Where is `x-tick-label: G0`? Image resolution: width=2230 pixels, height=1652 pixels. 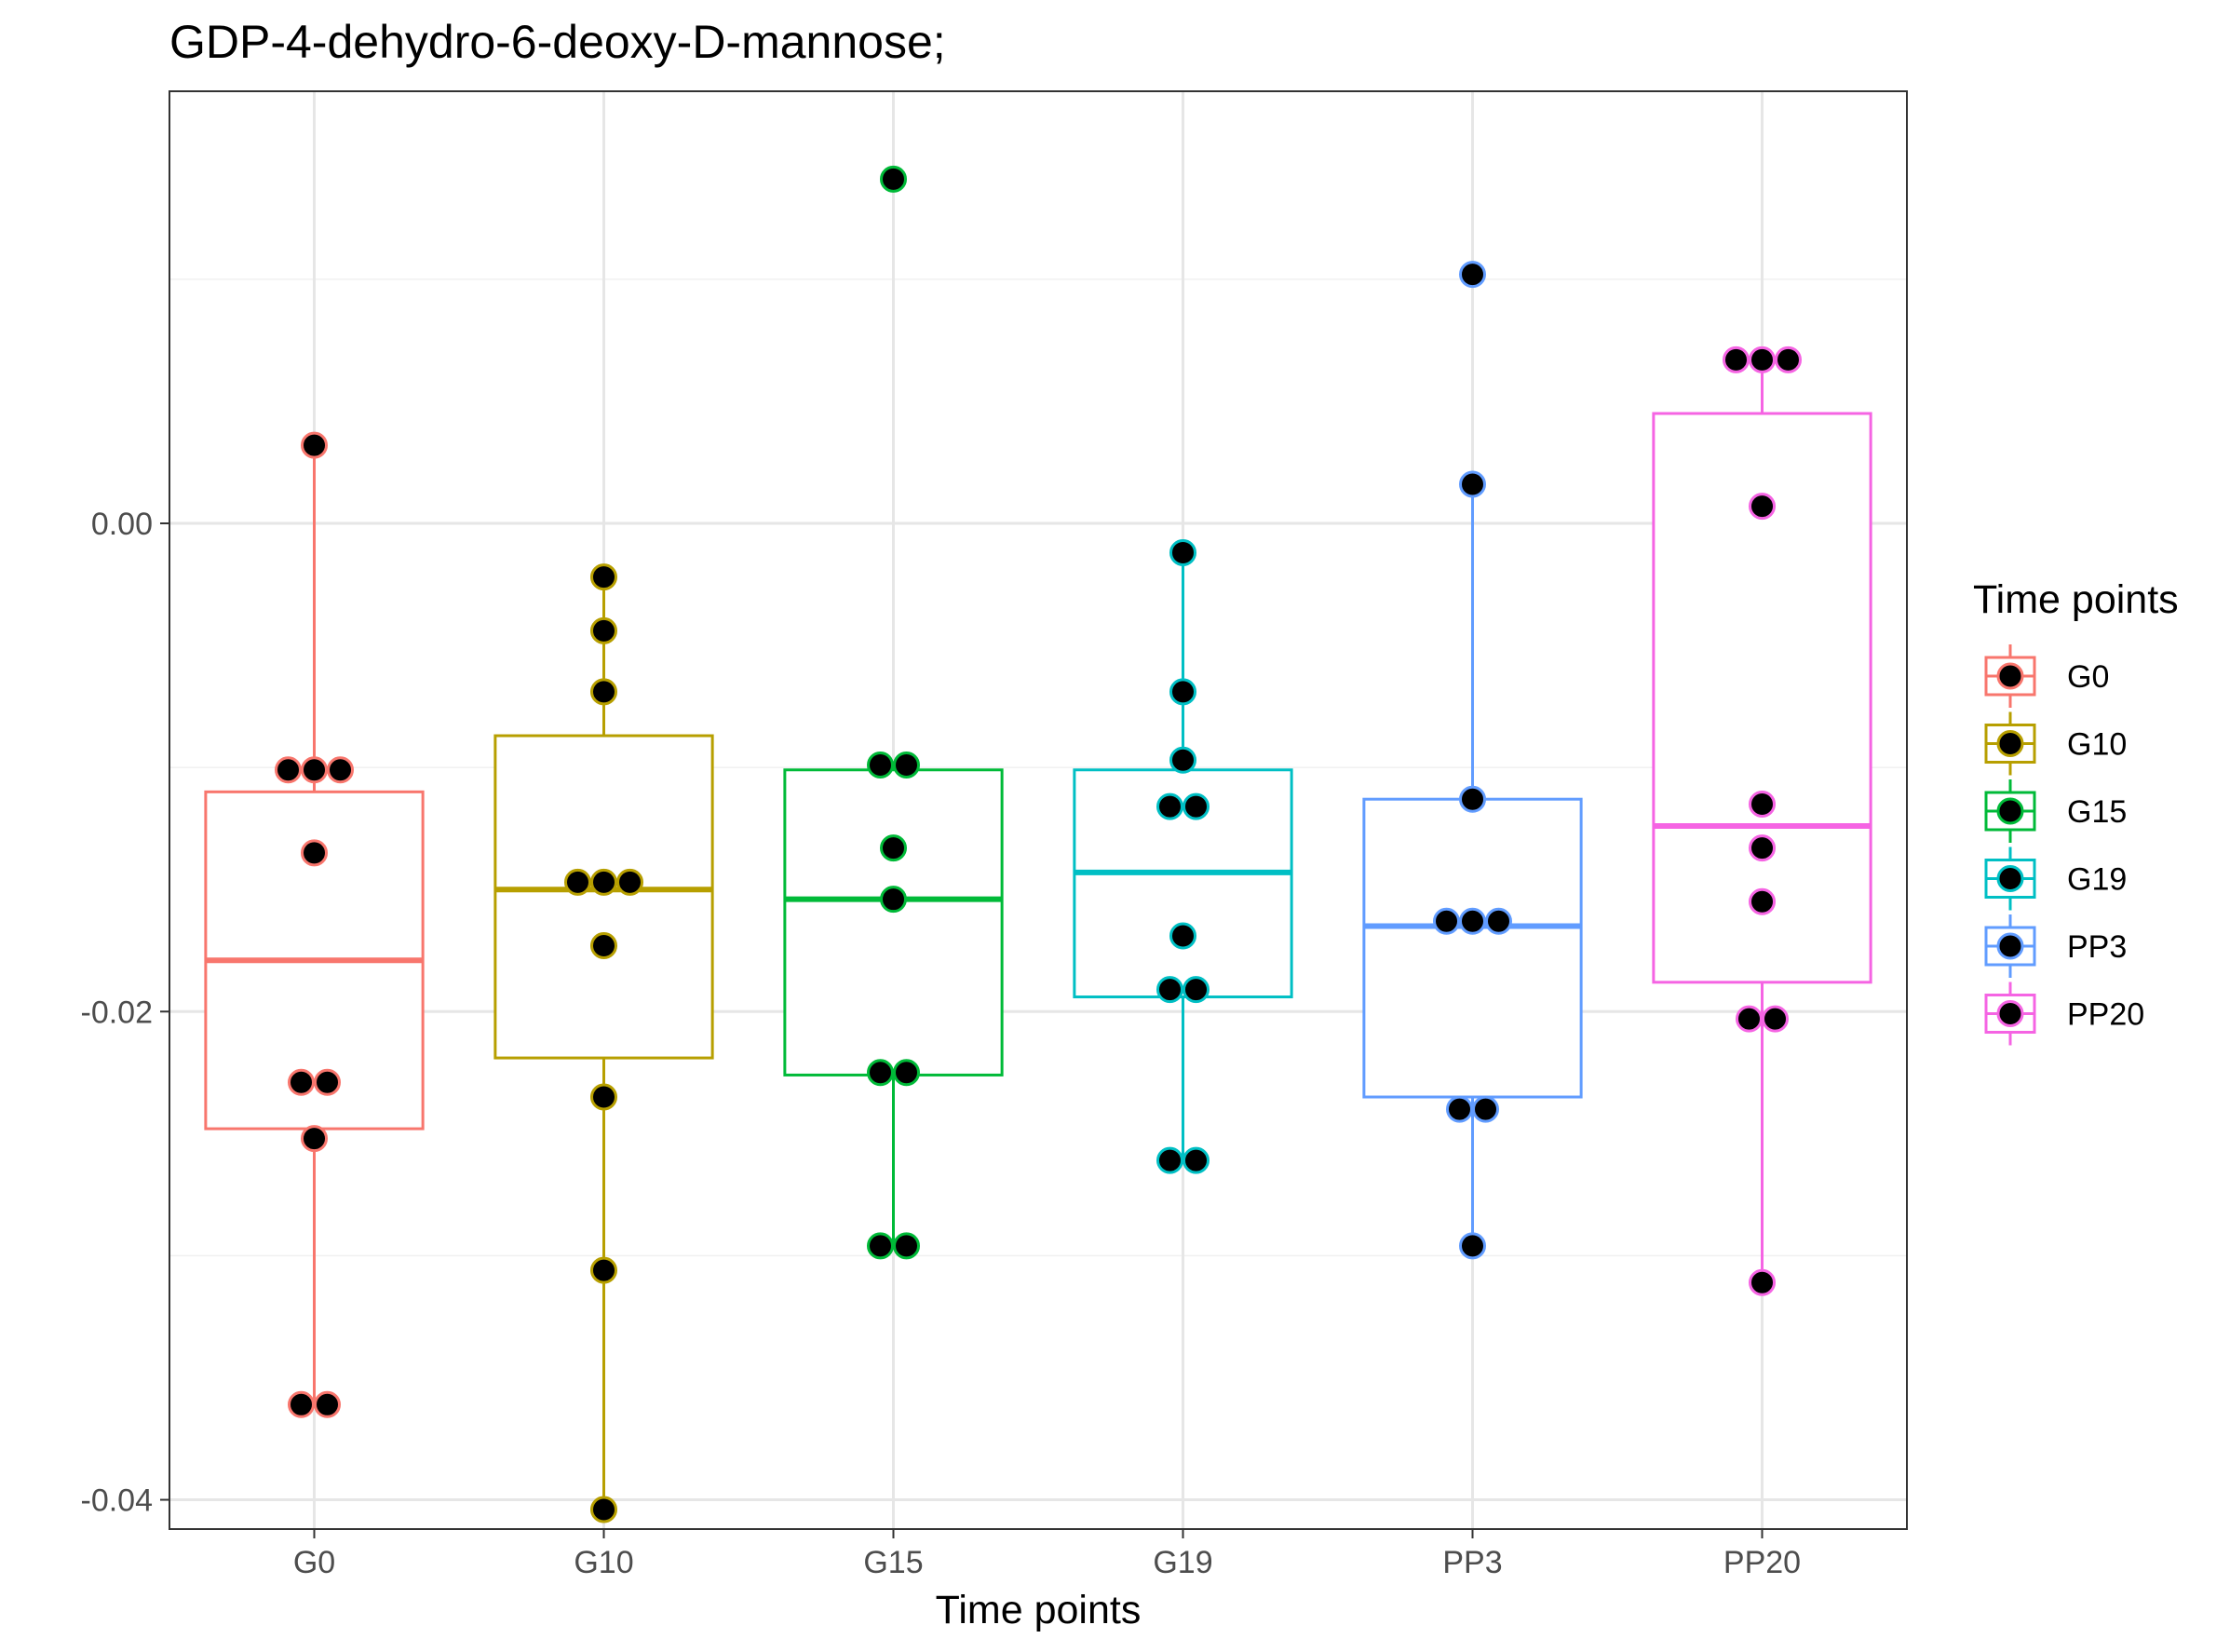
x-tick-label: G0 is located at coordinates (314, 1562).